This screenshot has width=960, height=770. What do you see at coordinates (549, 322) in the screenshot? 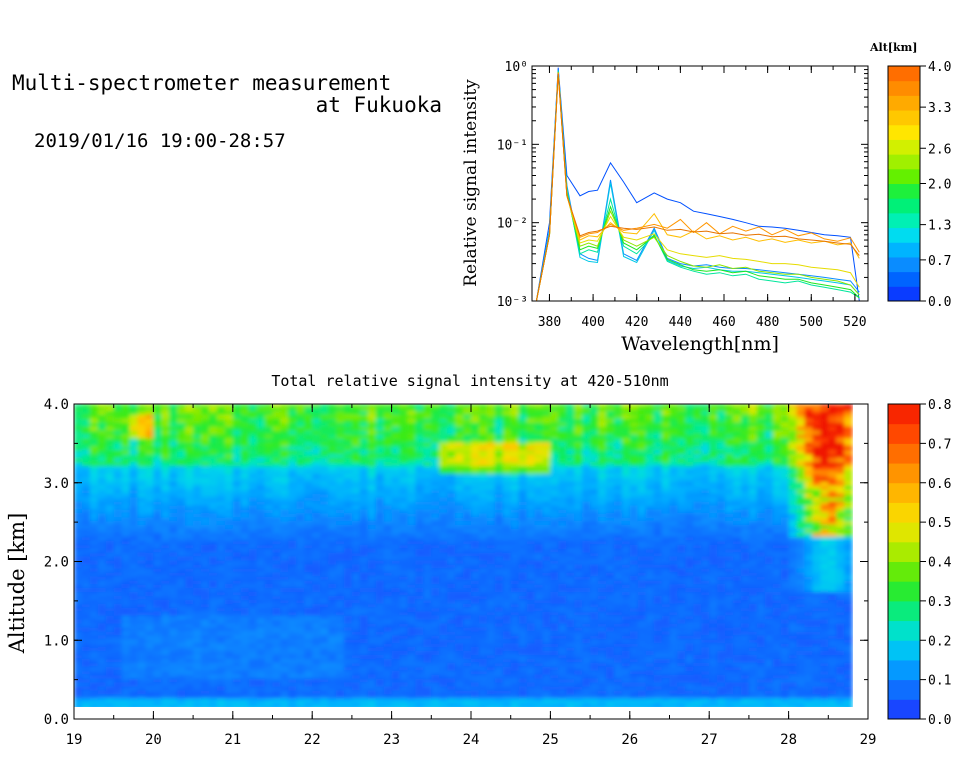
I see `spectrum-x-tick-label: 380` at bounding box center [549, 322].